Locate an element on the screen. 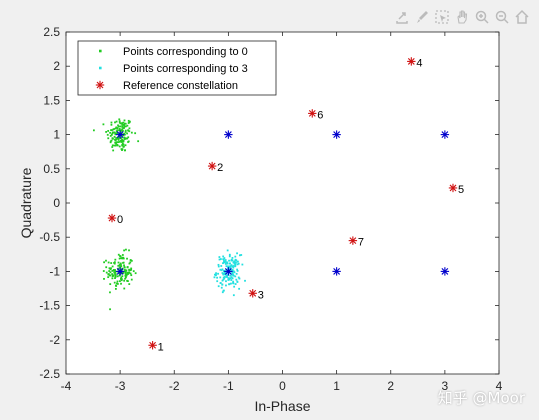 The width and height of the screenshot is (539, 420). reference-point-label: 6 is located at coordinates (320, 115).